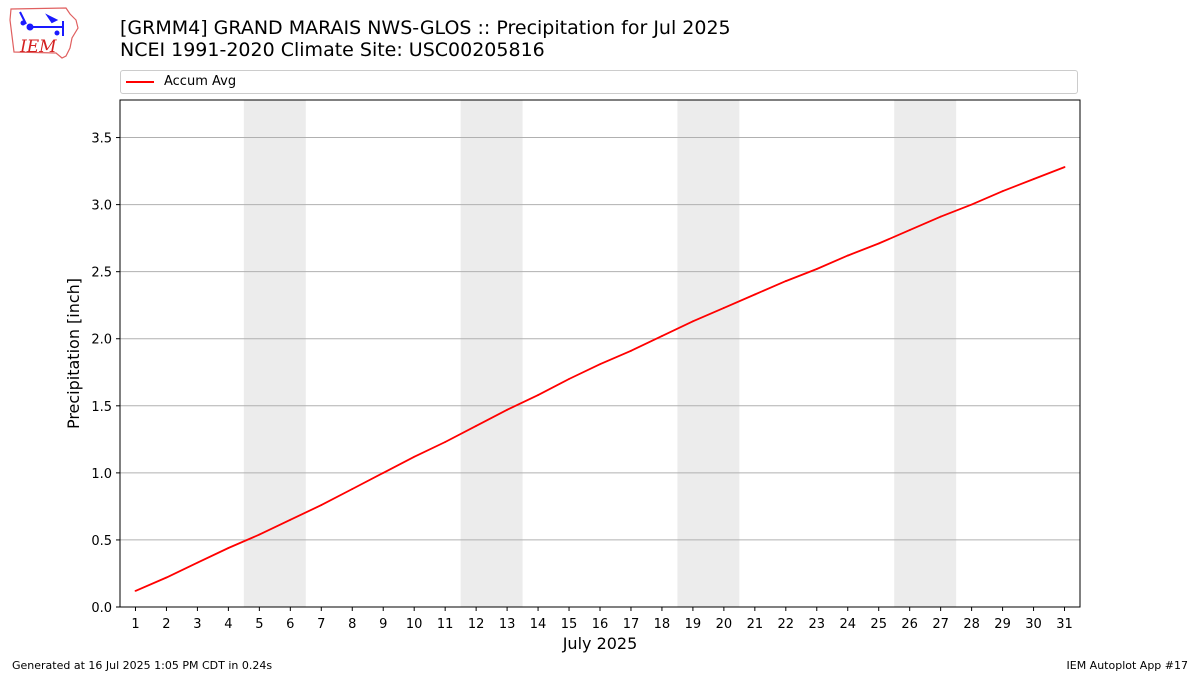  I want to click on iem-logo: IEM, so click(44, 33).